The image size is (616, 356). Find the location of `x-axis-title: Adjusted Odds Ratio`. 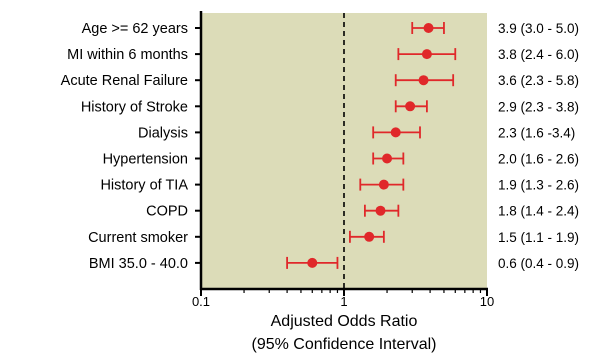

x-axis-title: Adjusted Odds Ratio is located at coordinates (344, 321).